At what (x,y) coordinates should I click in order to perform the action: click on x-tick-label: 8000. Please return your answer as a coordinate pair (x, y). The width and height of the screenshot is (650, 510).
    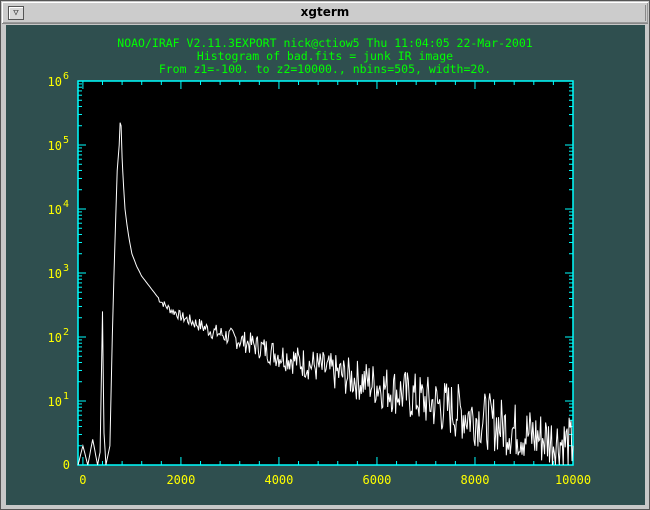
    Looking at the image, I should click on (475, 480).